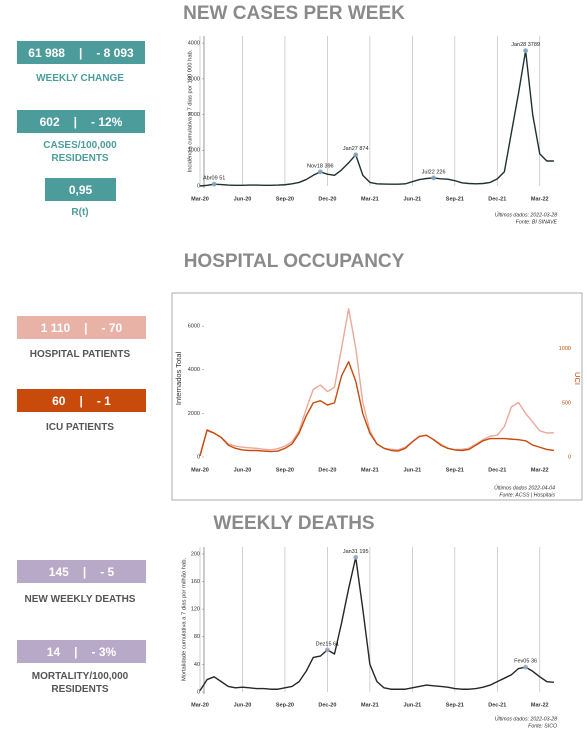  What do you see at coordinates (566, 403) in the screenshot?
I see `y2-tick-label: 500` at bounding box center [566, 403].